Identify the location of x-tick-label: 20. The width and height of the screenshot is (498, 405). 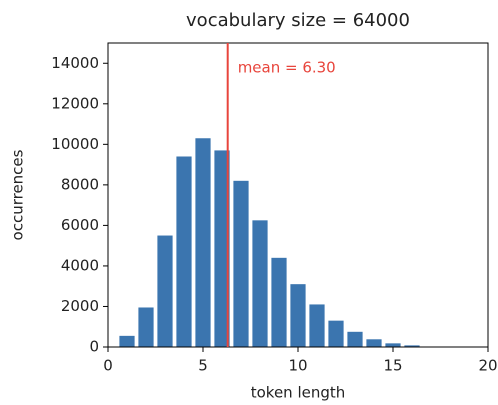
(487, 366).